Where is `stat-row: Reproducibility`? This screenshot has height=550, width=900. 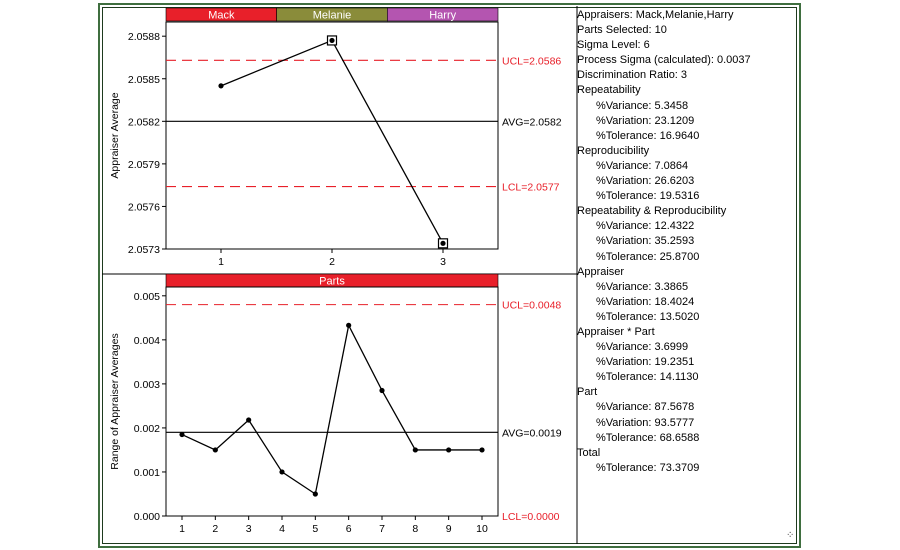 stat-row: Reproducibility is located at coordinates (613, 150).